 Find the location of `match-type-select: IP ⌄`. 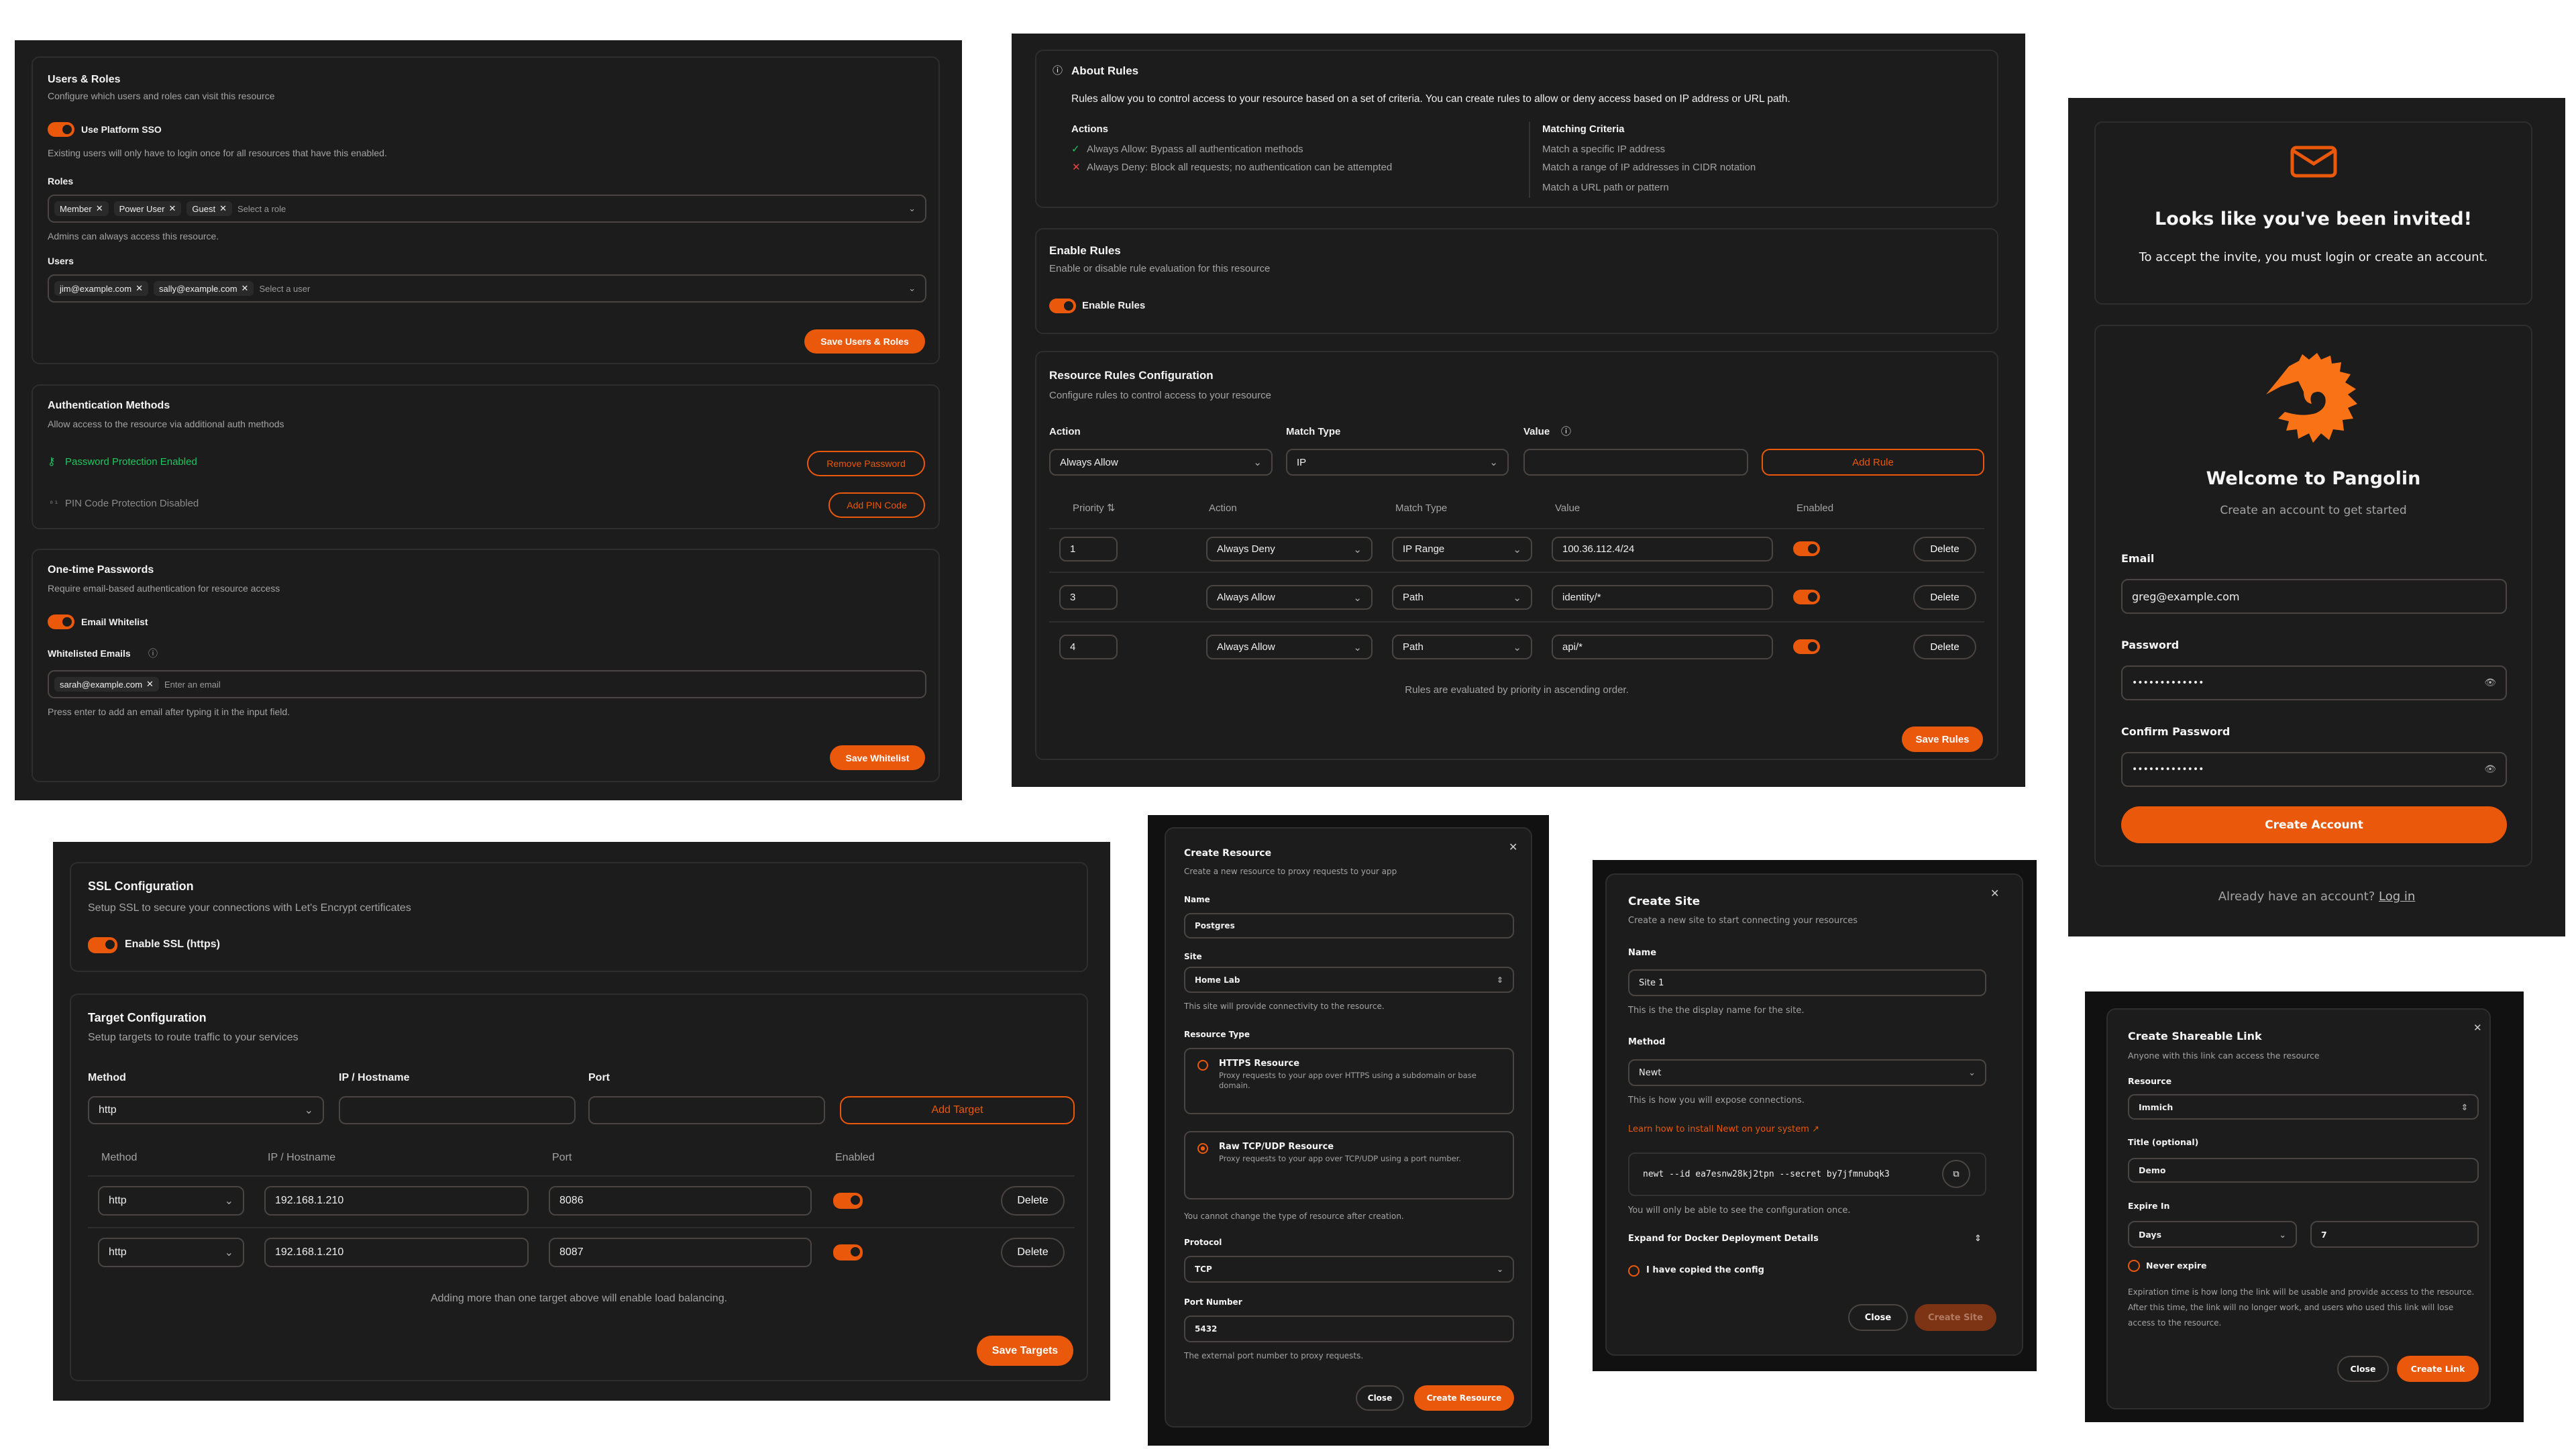

match-type-select: IP ⌄ is located at coordinates (1397, 462).